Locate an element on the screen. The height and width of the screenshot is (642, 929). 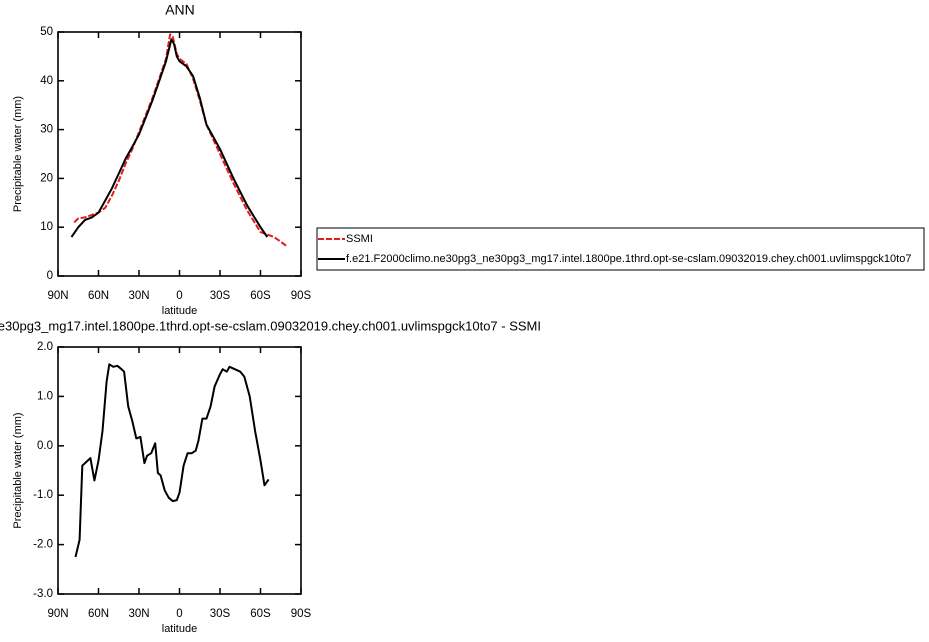
y-tick-label: -2.0 is located at coordinates (43, 545).